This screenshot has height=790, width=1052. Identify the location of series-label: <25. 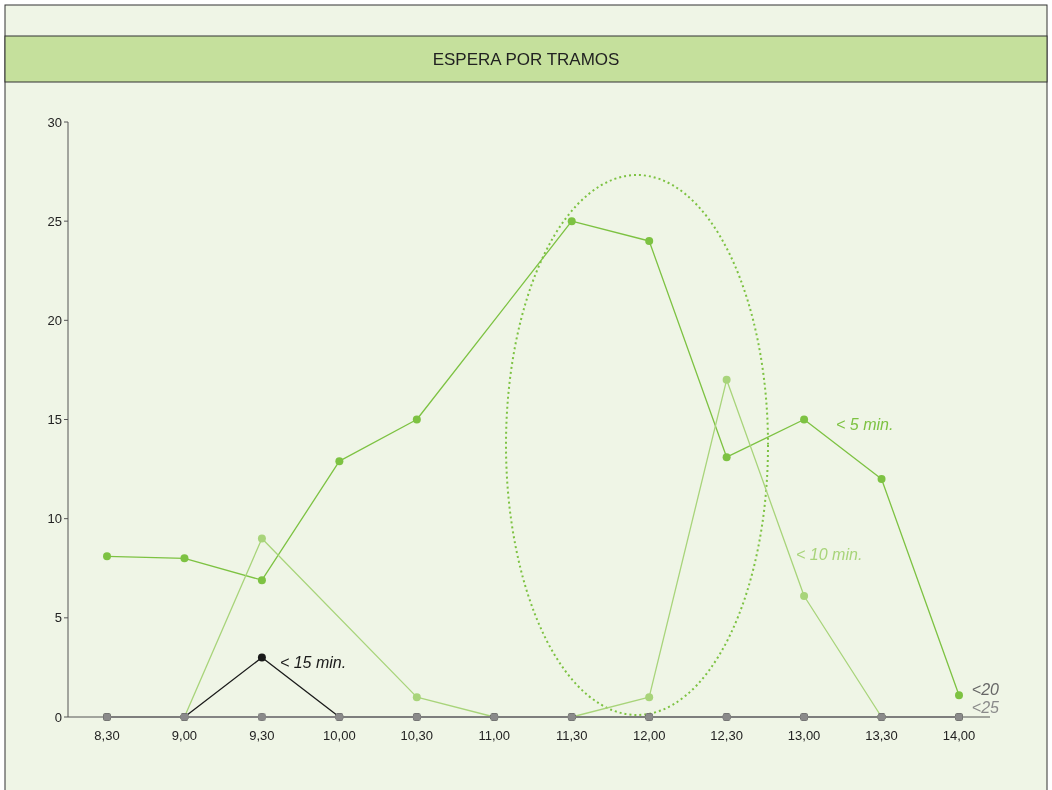
(985, 707).